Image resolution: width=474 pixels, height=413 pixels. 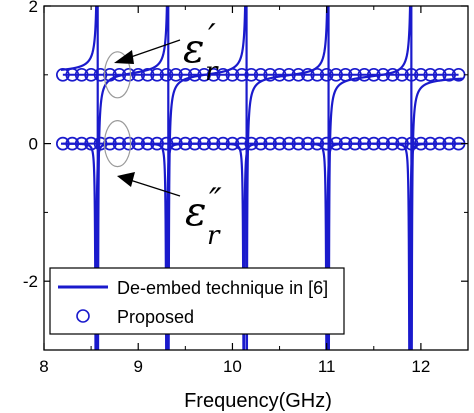 What do you see at coordinates (126, 179) in the screenshot?
I see `arrow-imag-head` at bounding box center [126, 179].